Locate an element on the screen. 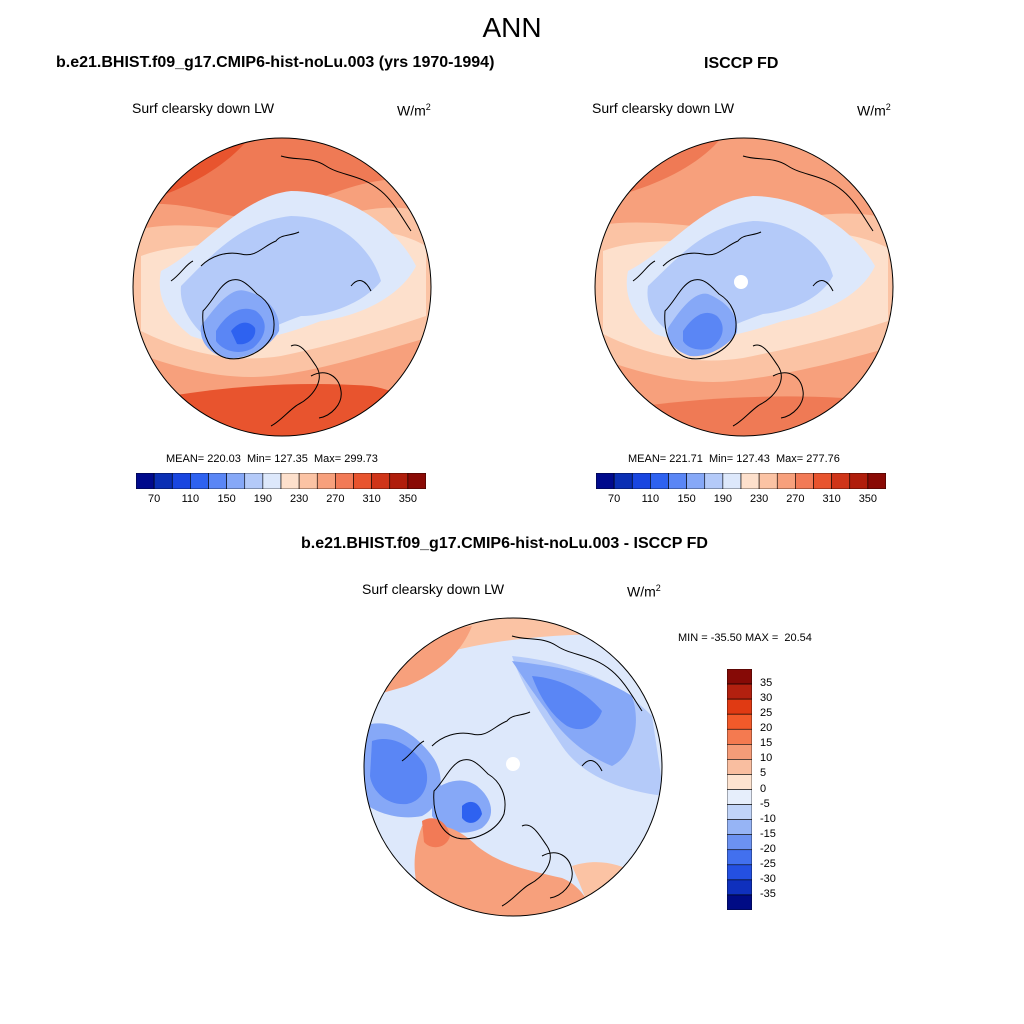  obs-colorbar is located at coordinates (741, 481).